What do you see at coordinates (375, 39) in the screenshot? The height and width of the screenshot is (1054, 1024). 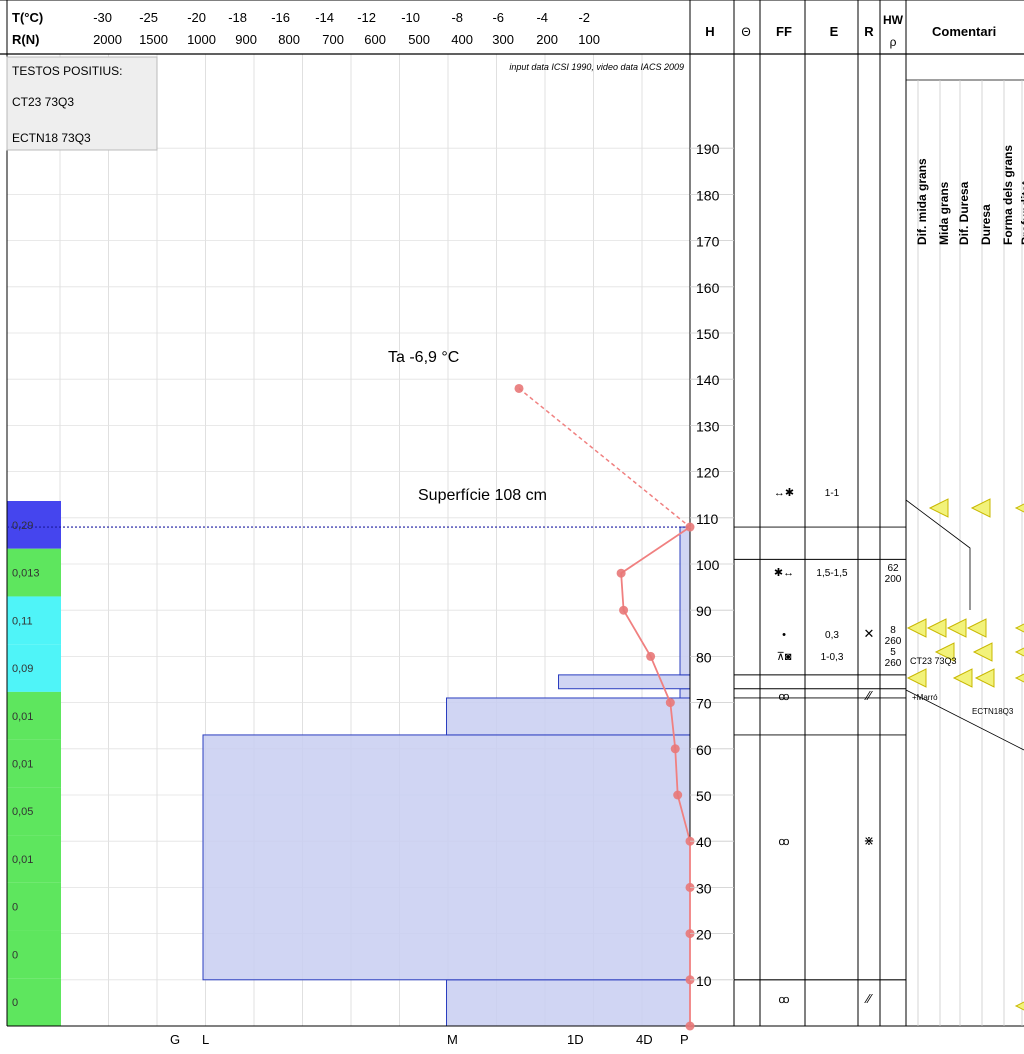 I see `r-tick: 600` at bounding box center [375, 39].